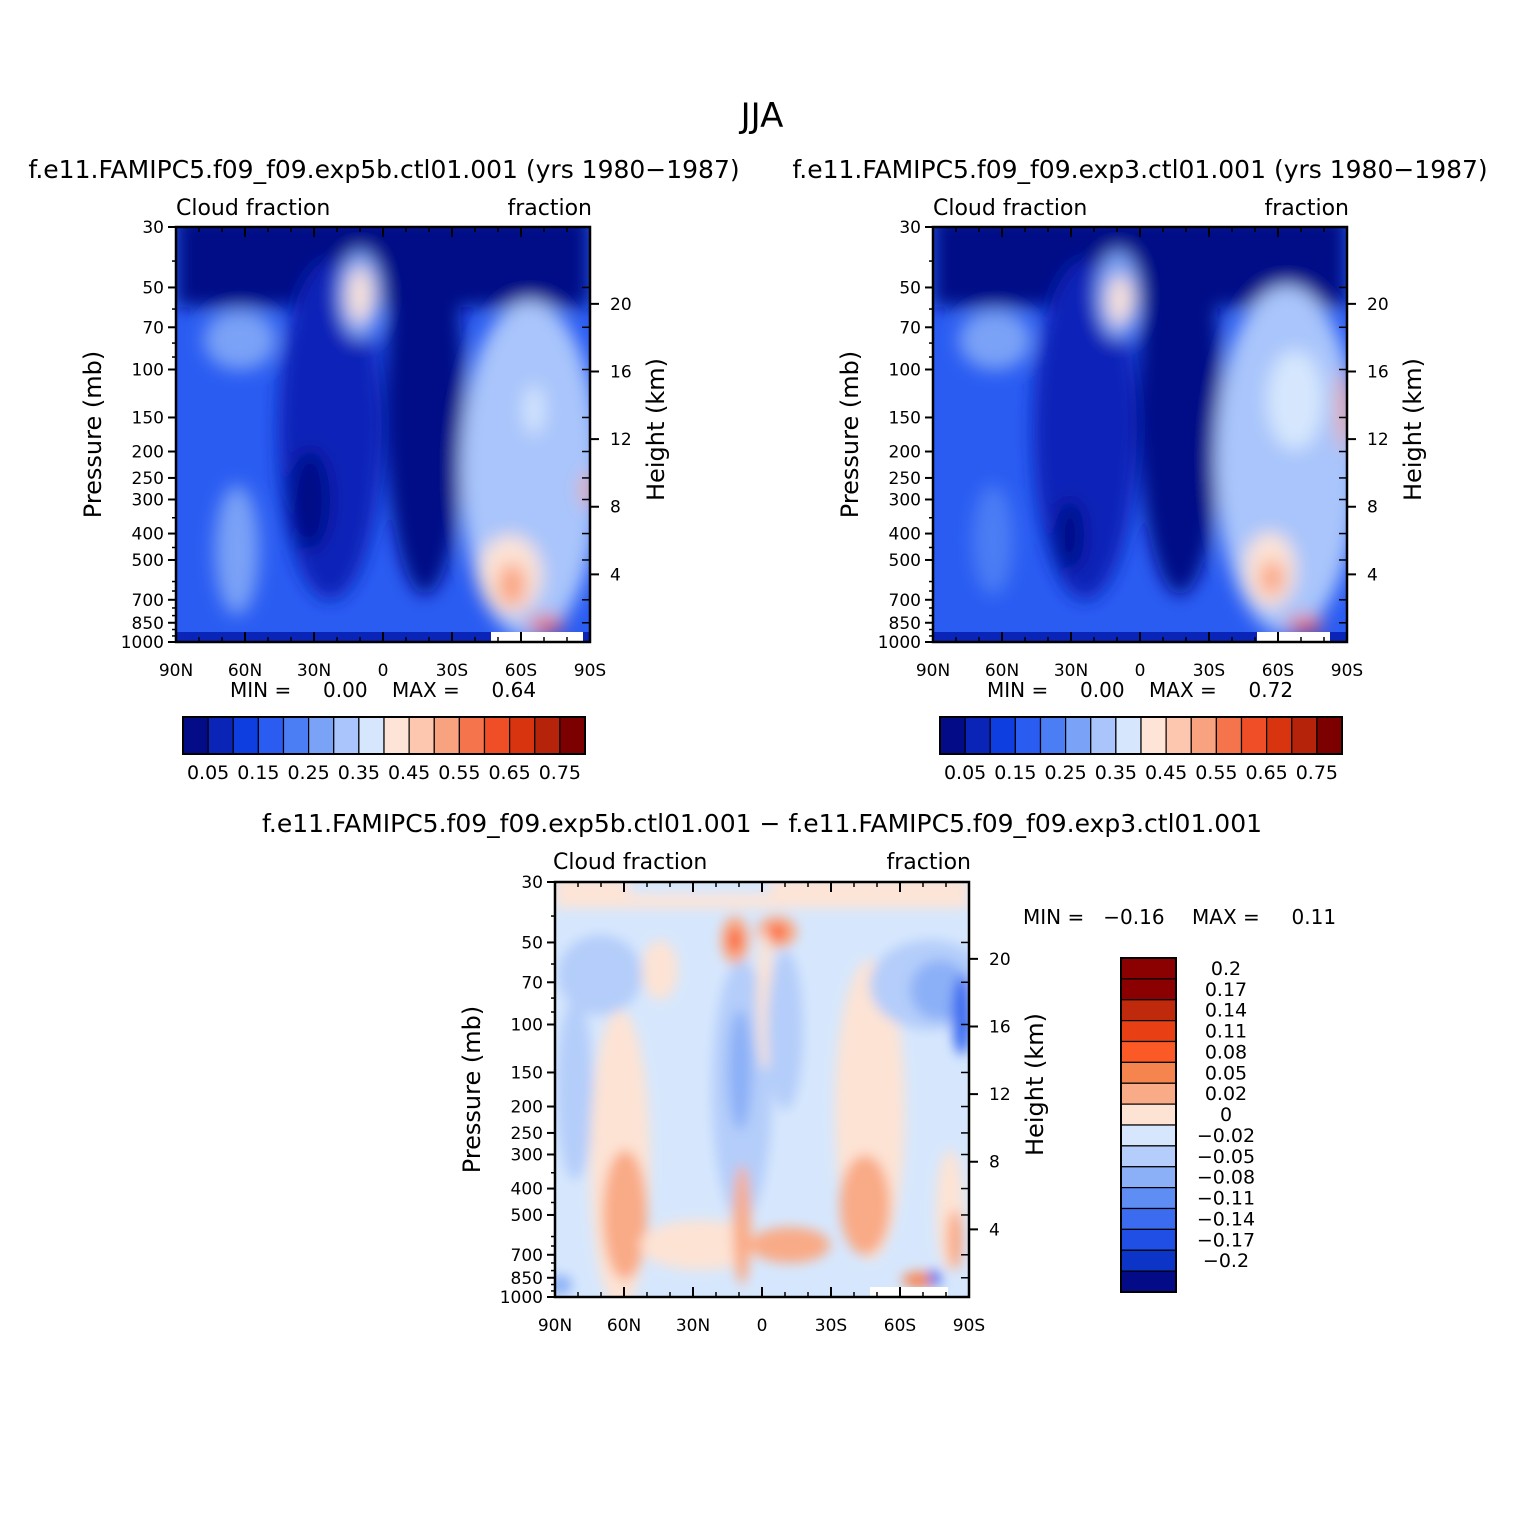  Describe the element at coordinates (994, 1230) in the screenshot. I see `panel-3-height-tick-label: 4` at that location.